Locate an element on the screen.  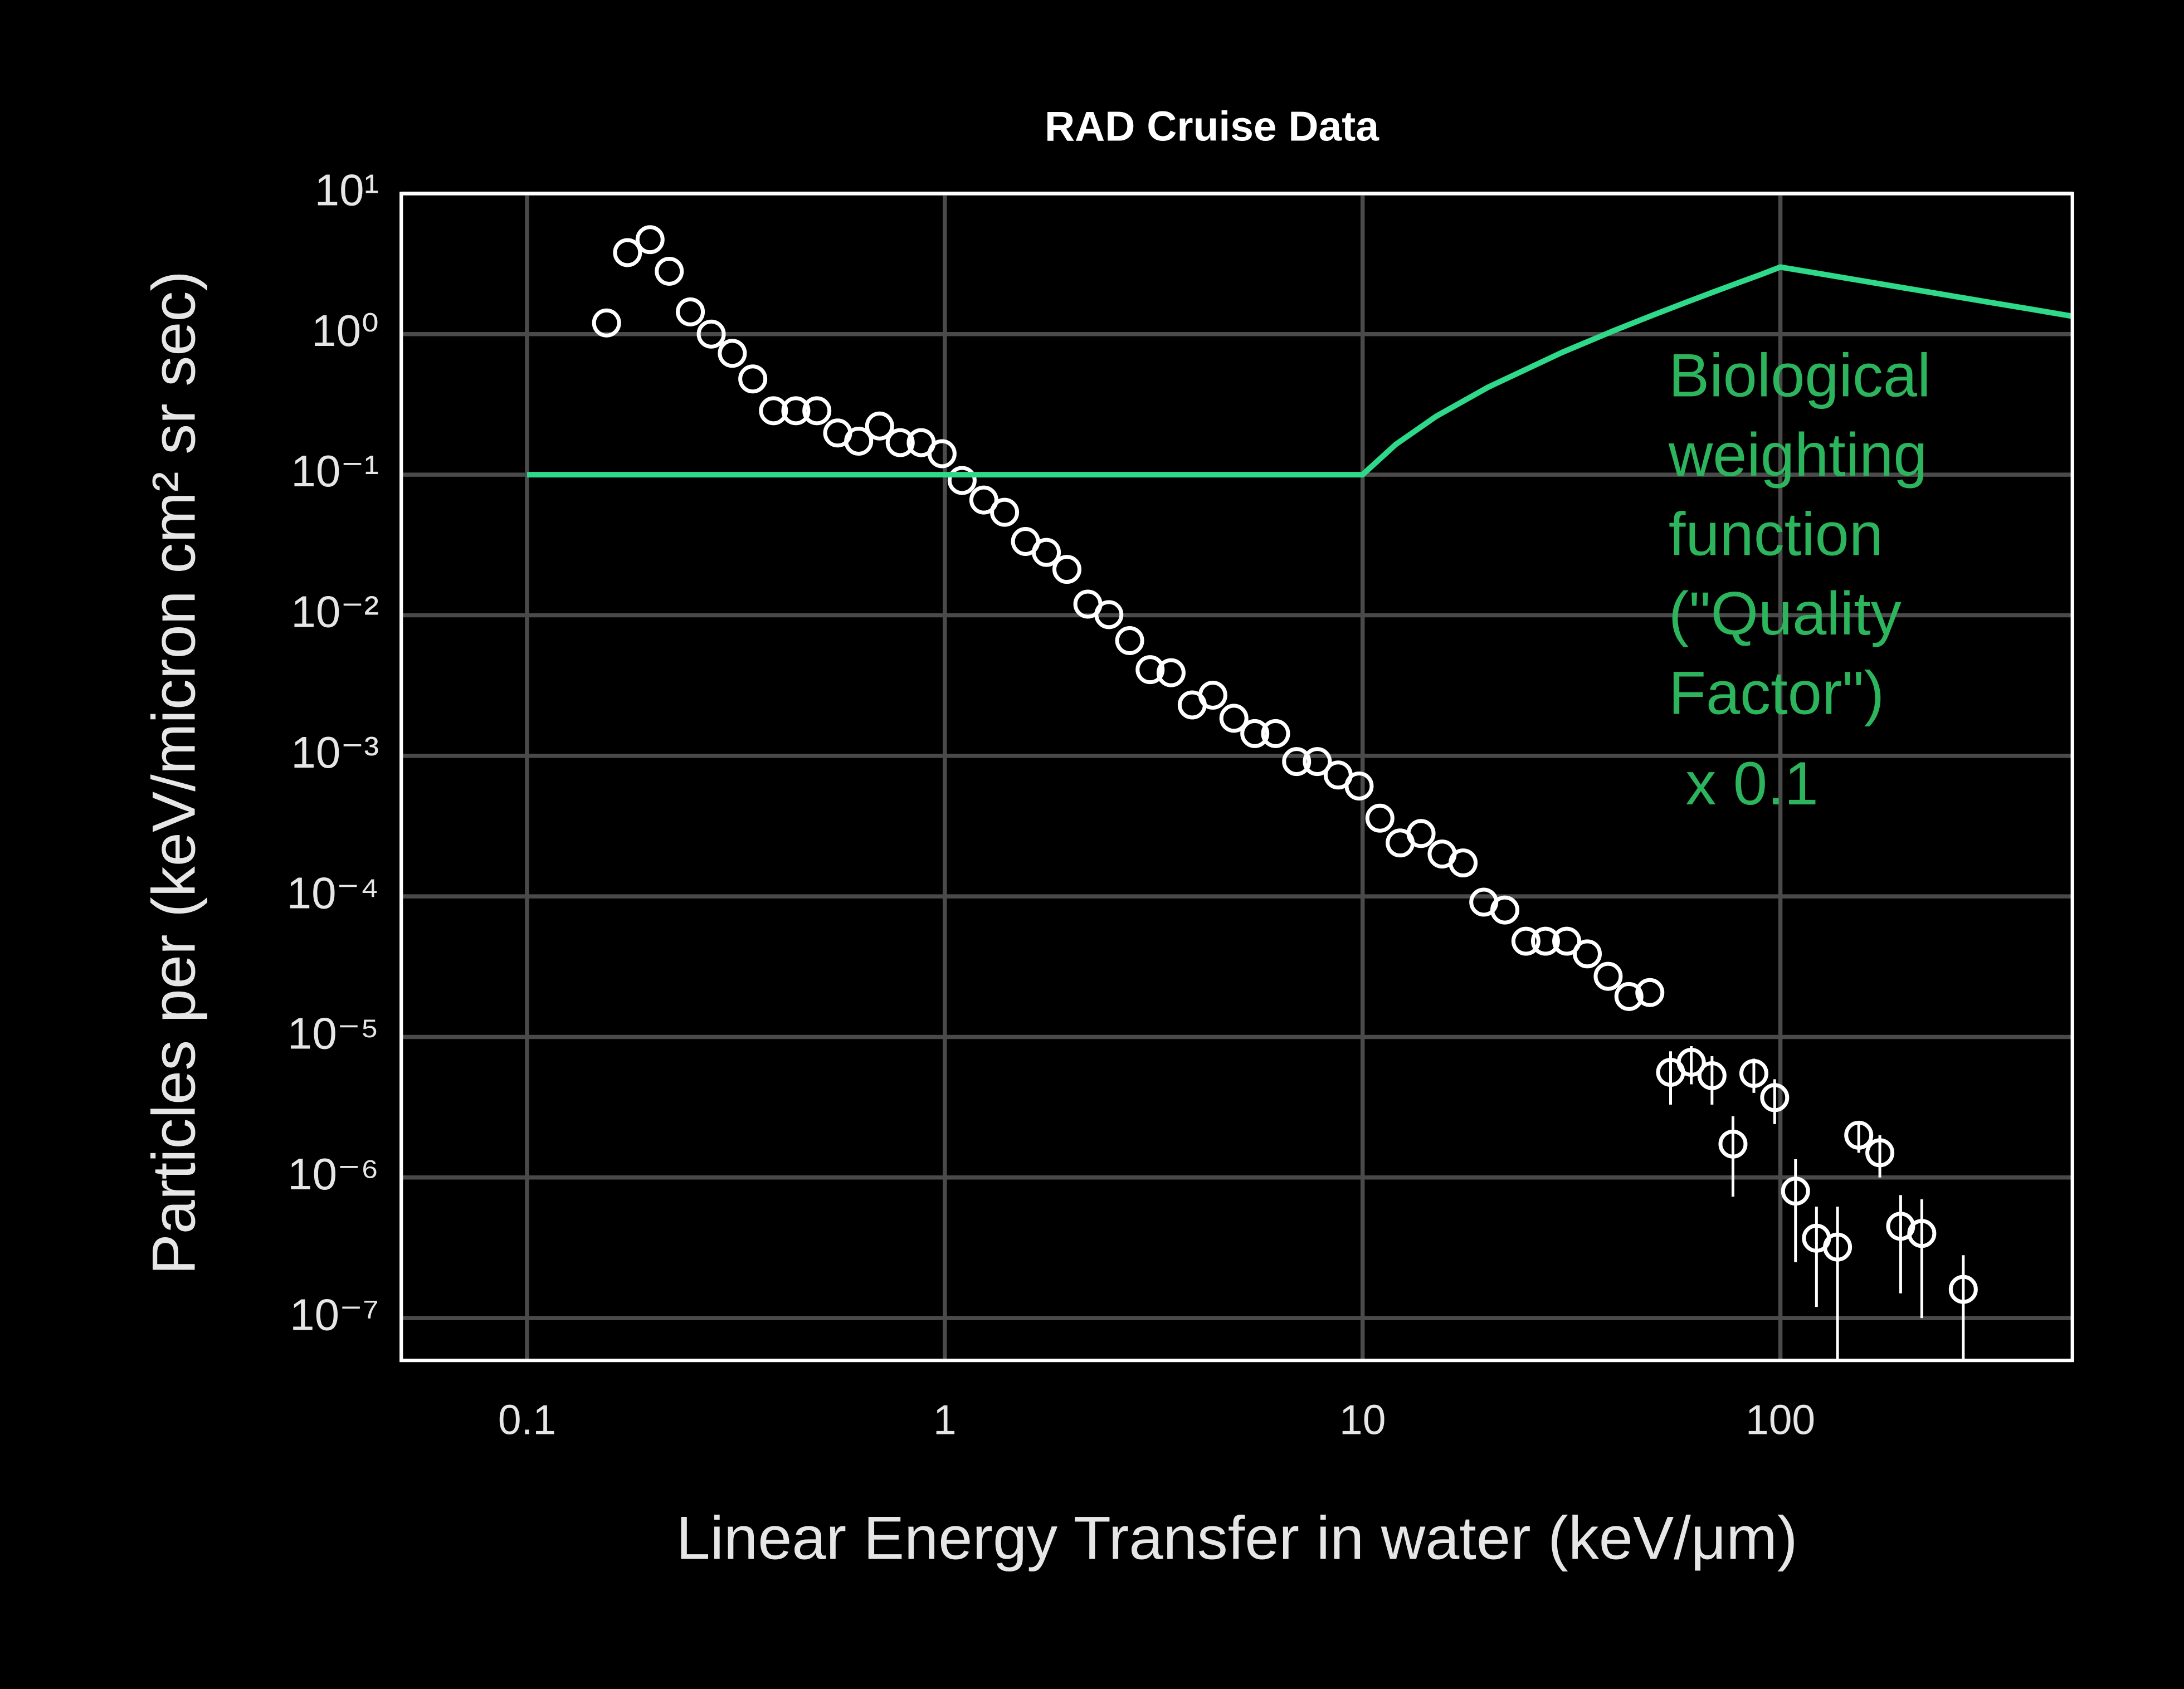
annotation: ("Quality is located at coordinates (1785, 613).